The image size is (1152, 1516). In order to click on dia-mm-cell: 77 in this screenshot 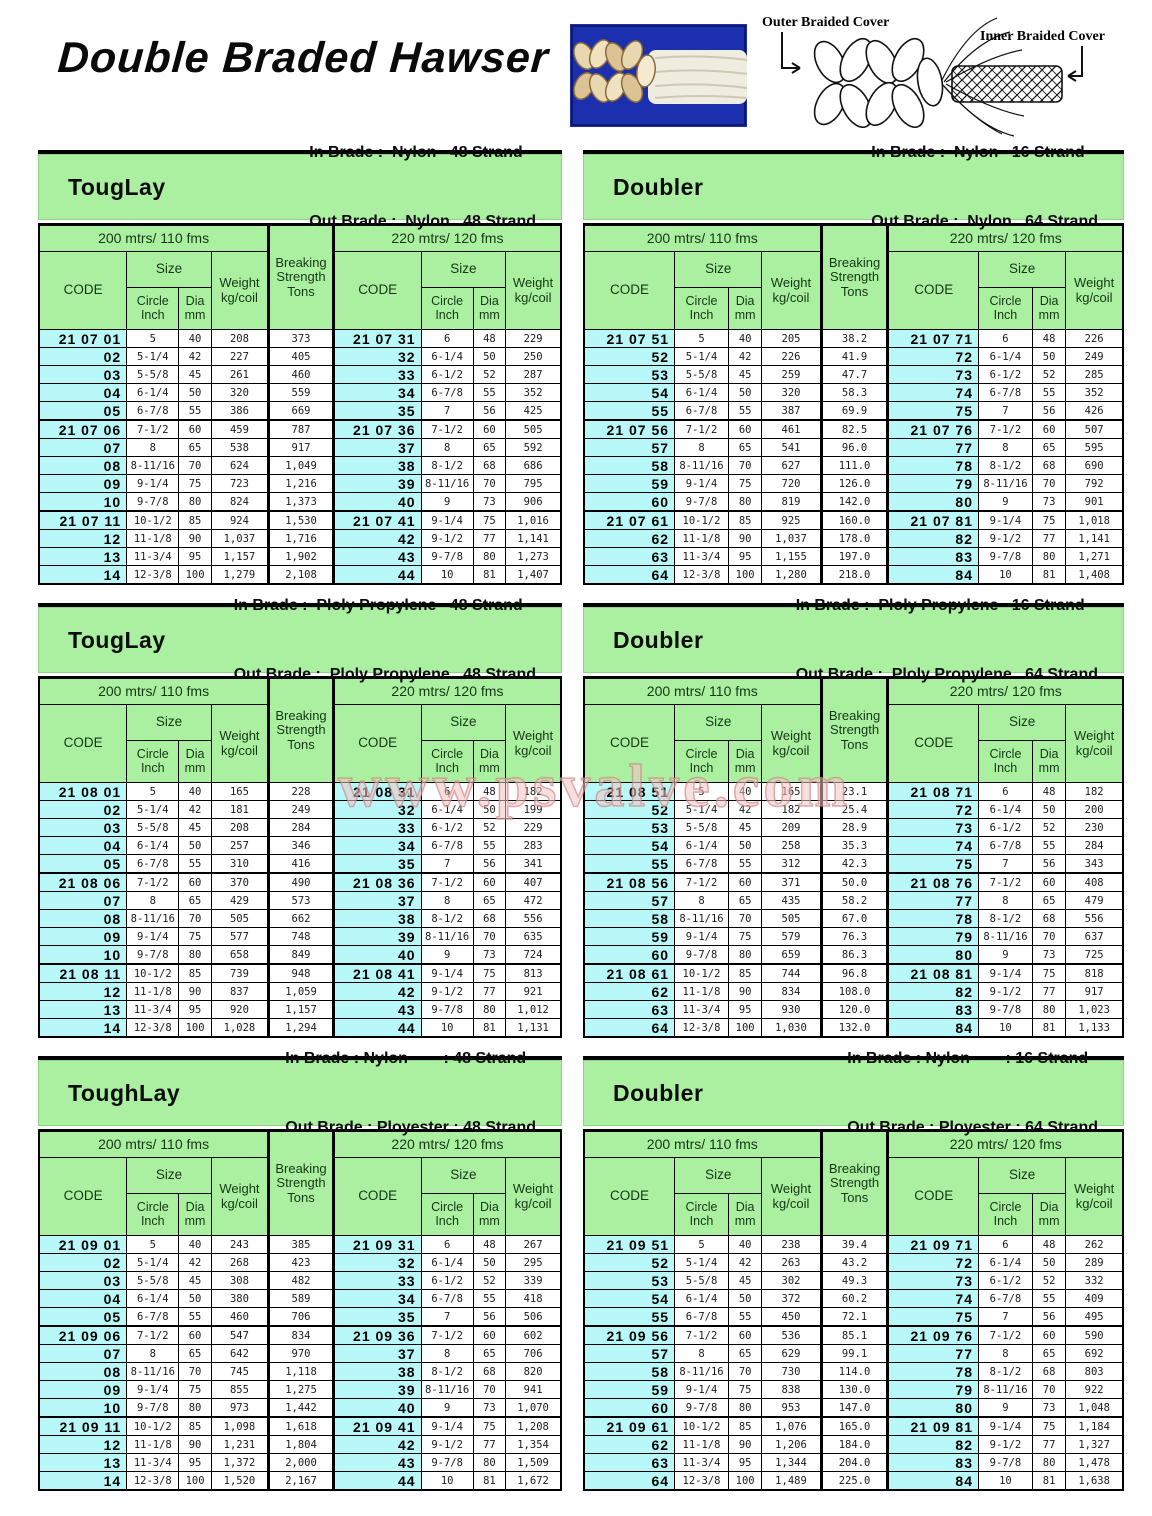, I will do `click(489, 991)`.